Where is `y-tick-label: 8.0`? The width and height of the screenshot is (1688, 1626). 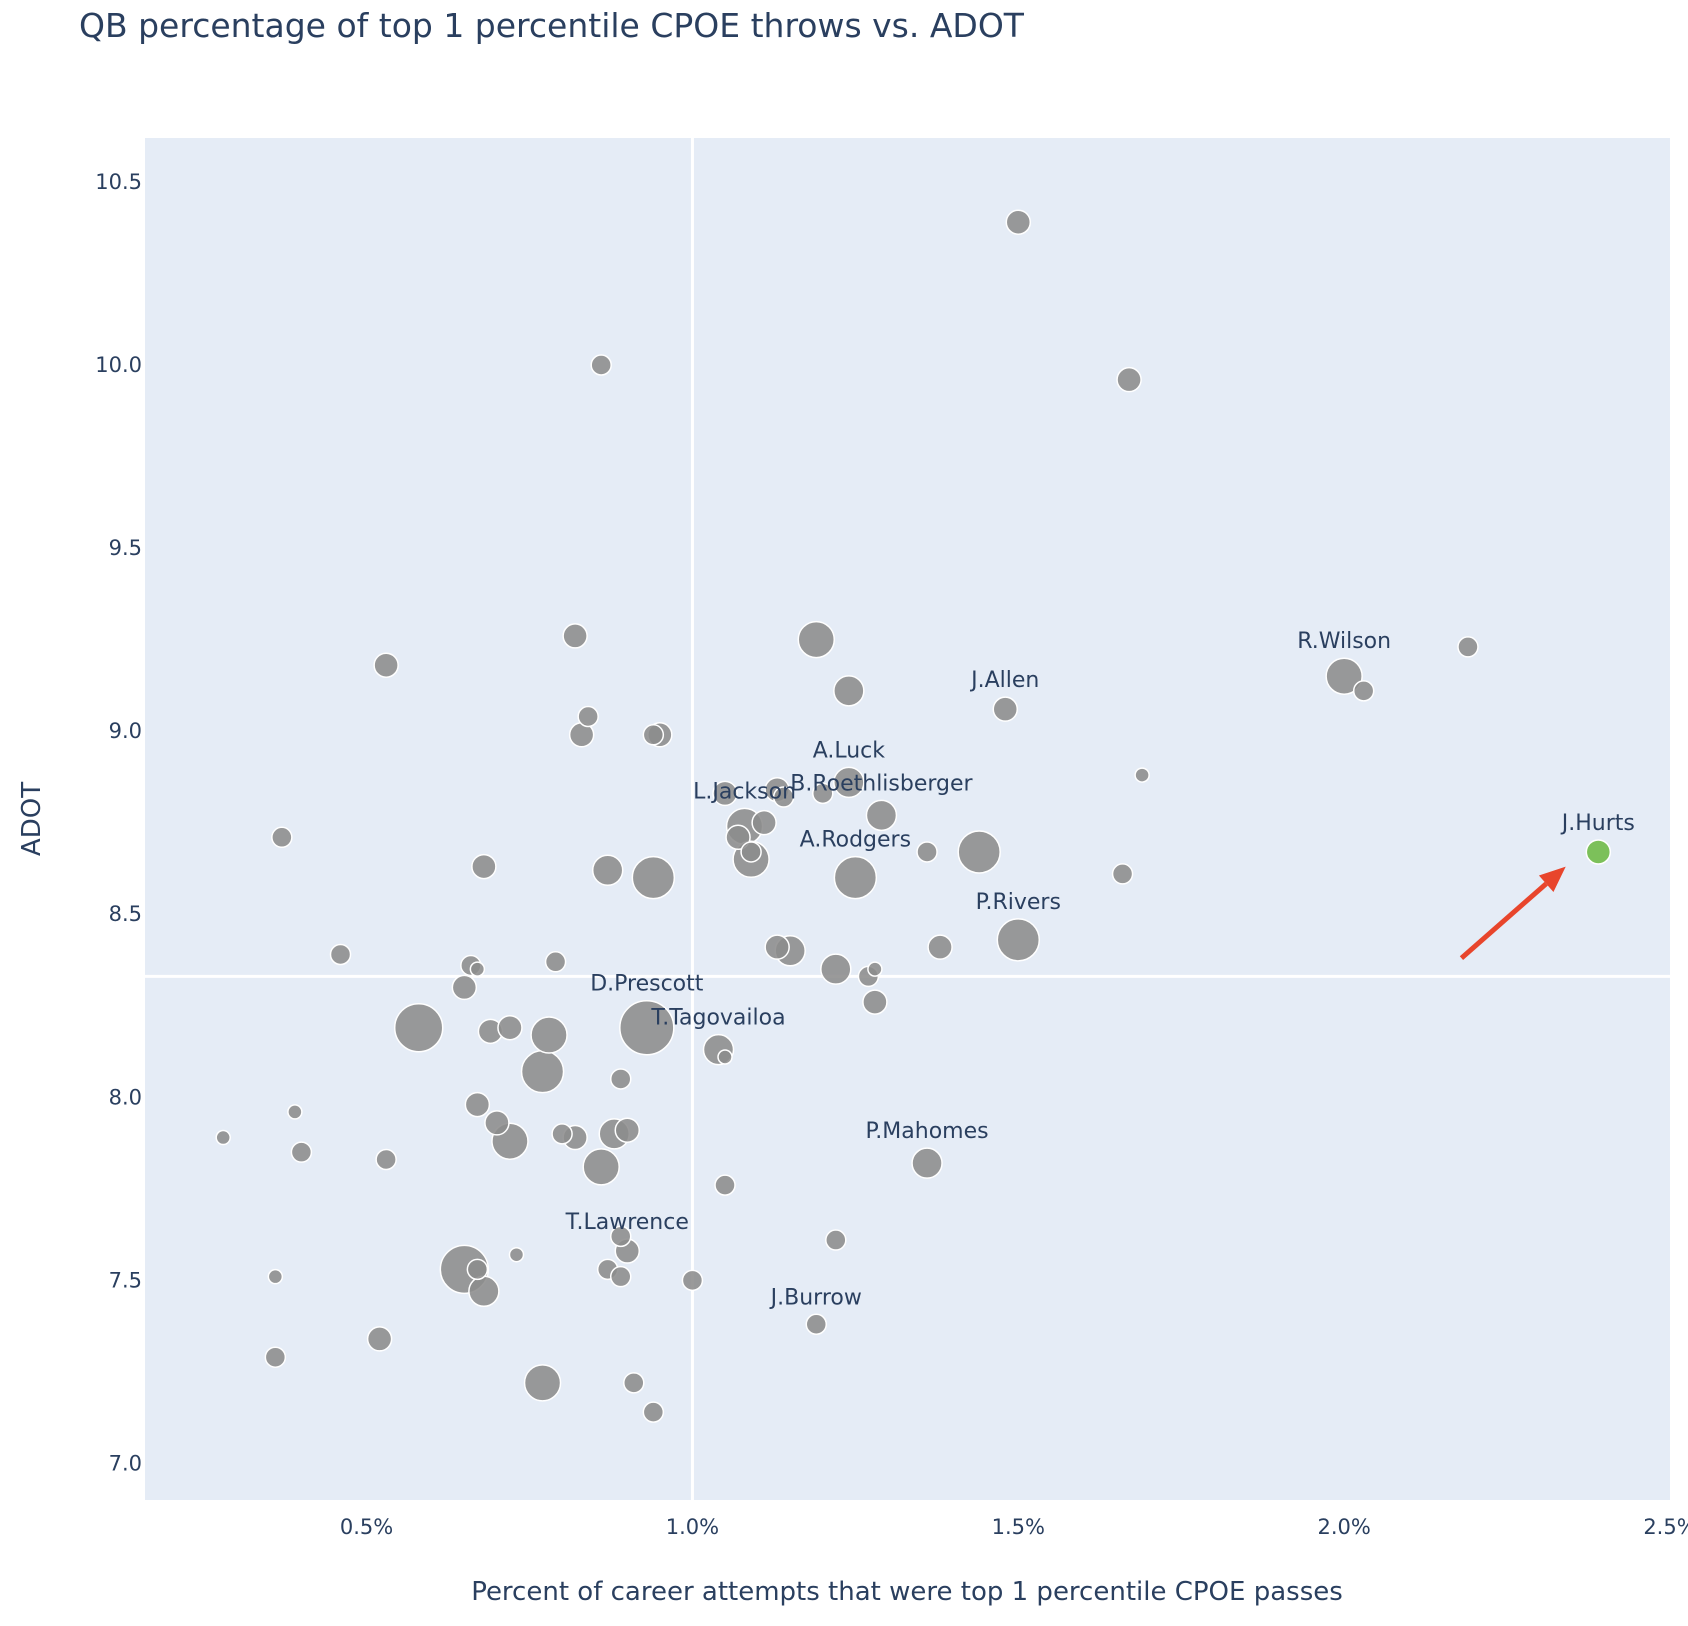 y-tick-label: 8.0 is located at coordinates (125, 1097).